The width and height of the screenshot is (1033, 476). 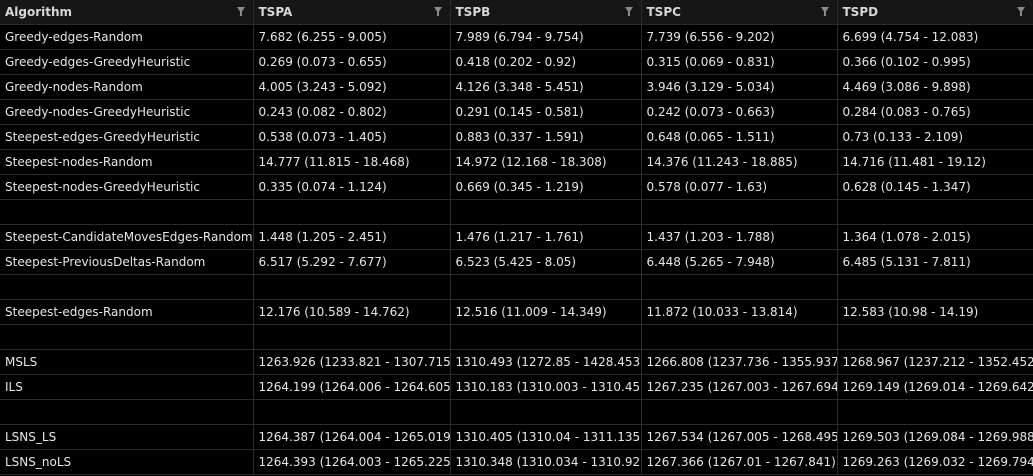 What do you see at coordinates (546, 162) in the screenshot?
I see `tspb-cell: 14.972 (12.168 - 18.308)` at bounding box center [546, 162].